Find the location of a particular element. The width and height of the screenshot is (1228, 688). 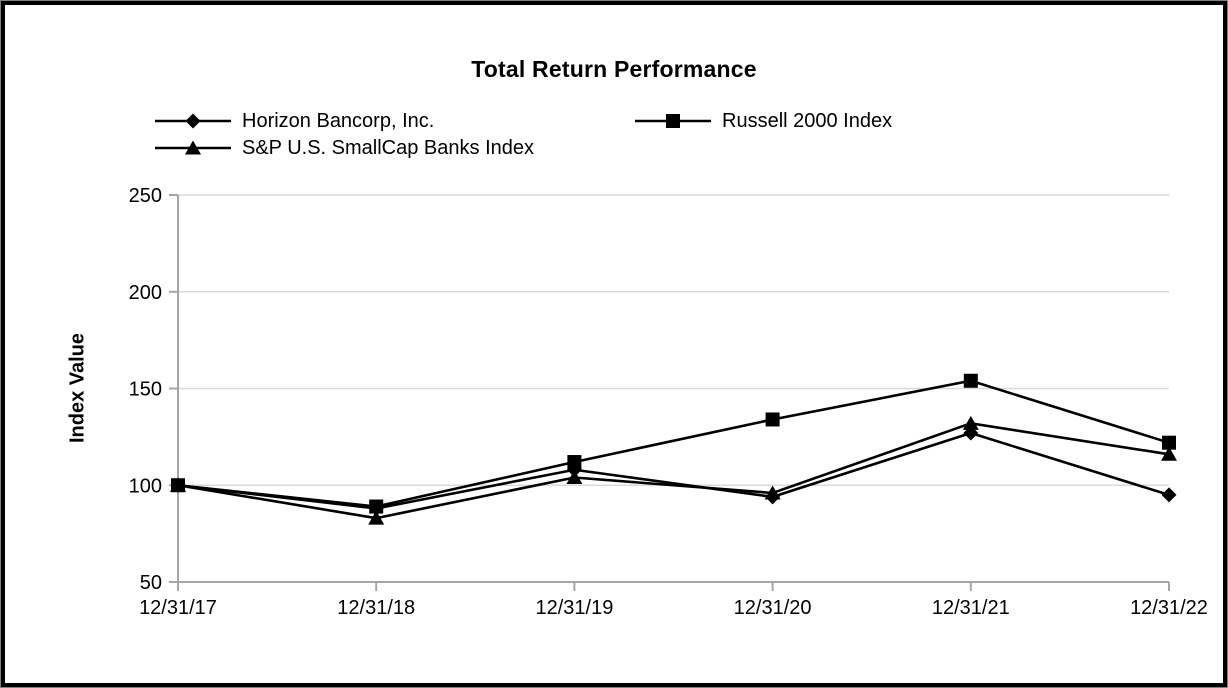

legend-item-horizon-bancorp: Horizon Bancorp, Inc. is located at coordinates (293, 121).